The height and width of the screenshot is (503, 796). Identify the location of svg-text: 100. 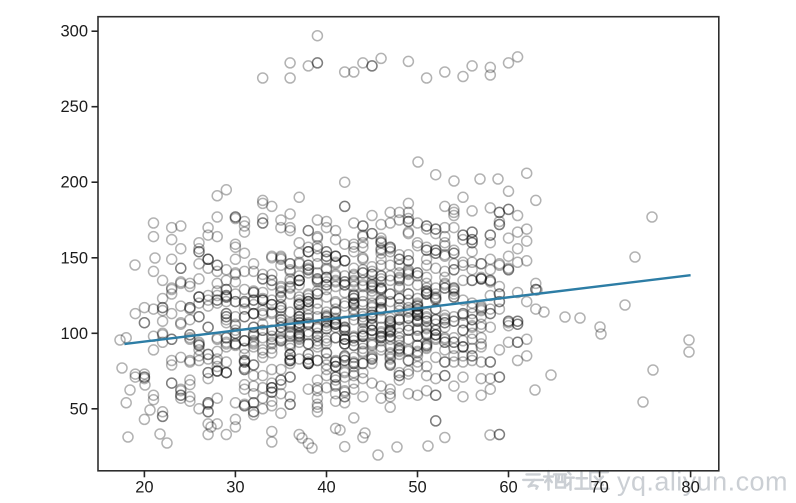
(74, 334).